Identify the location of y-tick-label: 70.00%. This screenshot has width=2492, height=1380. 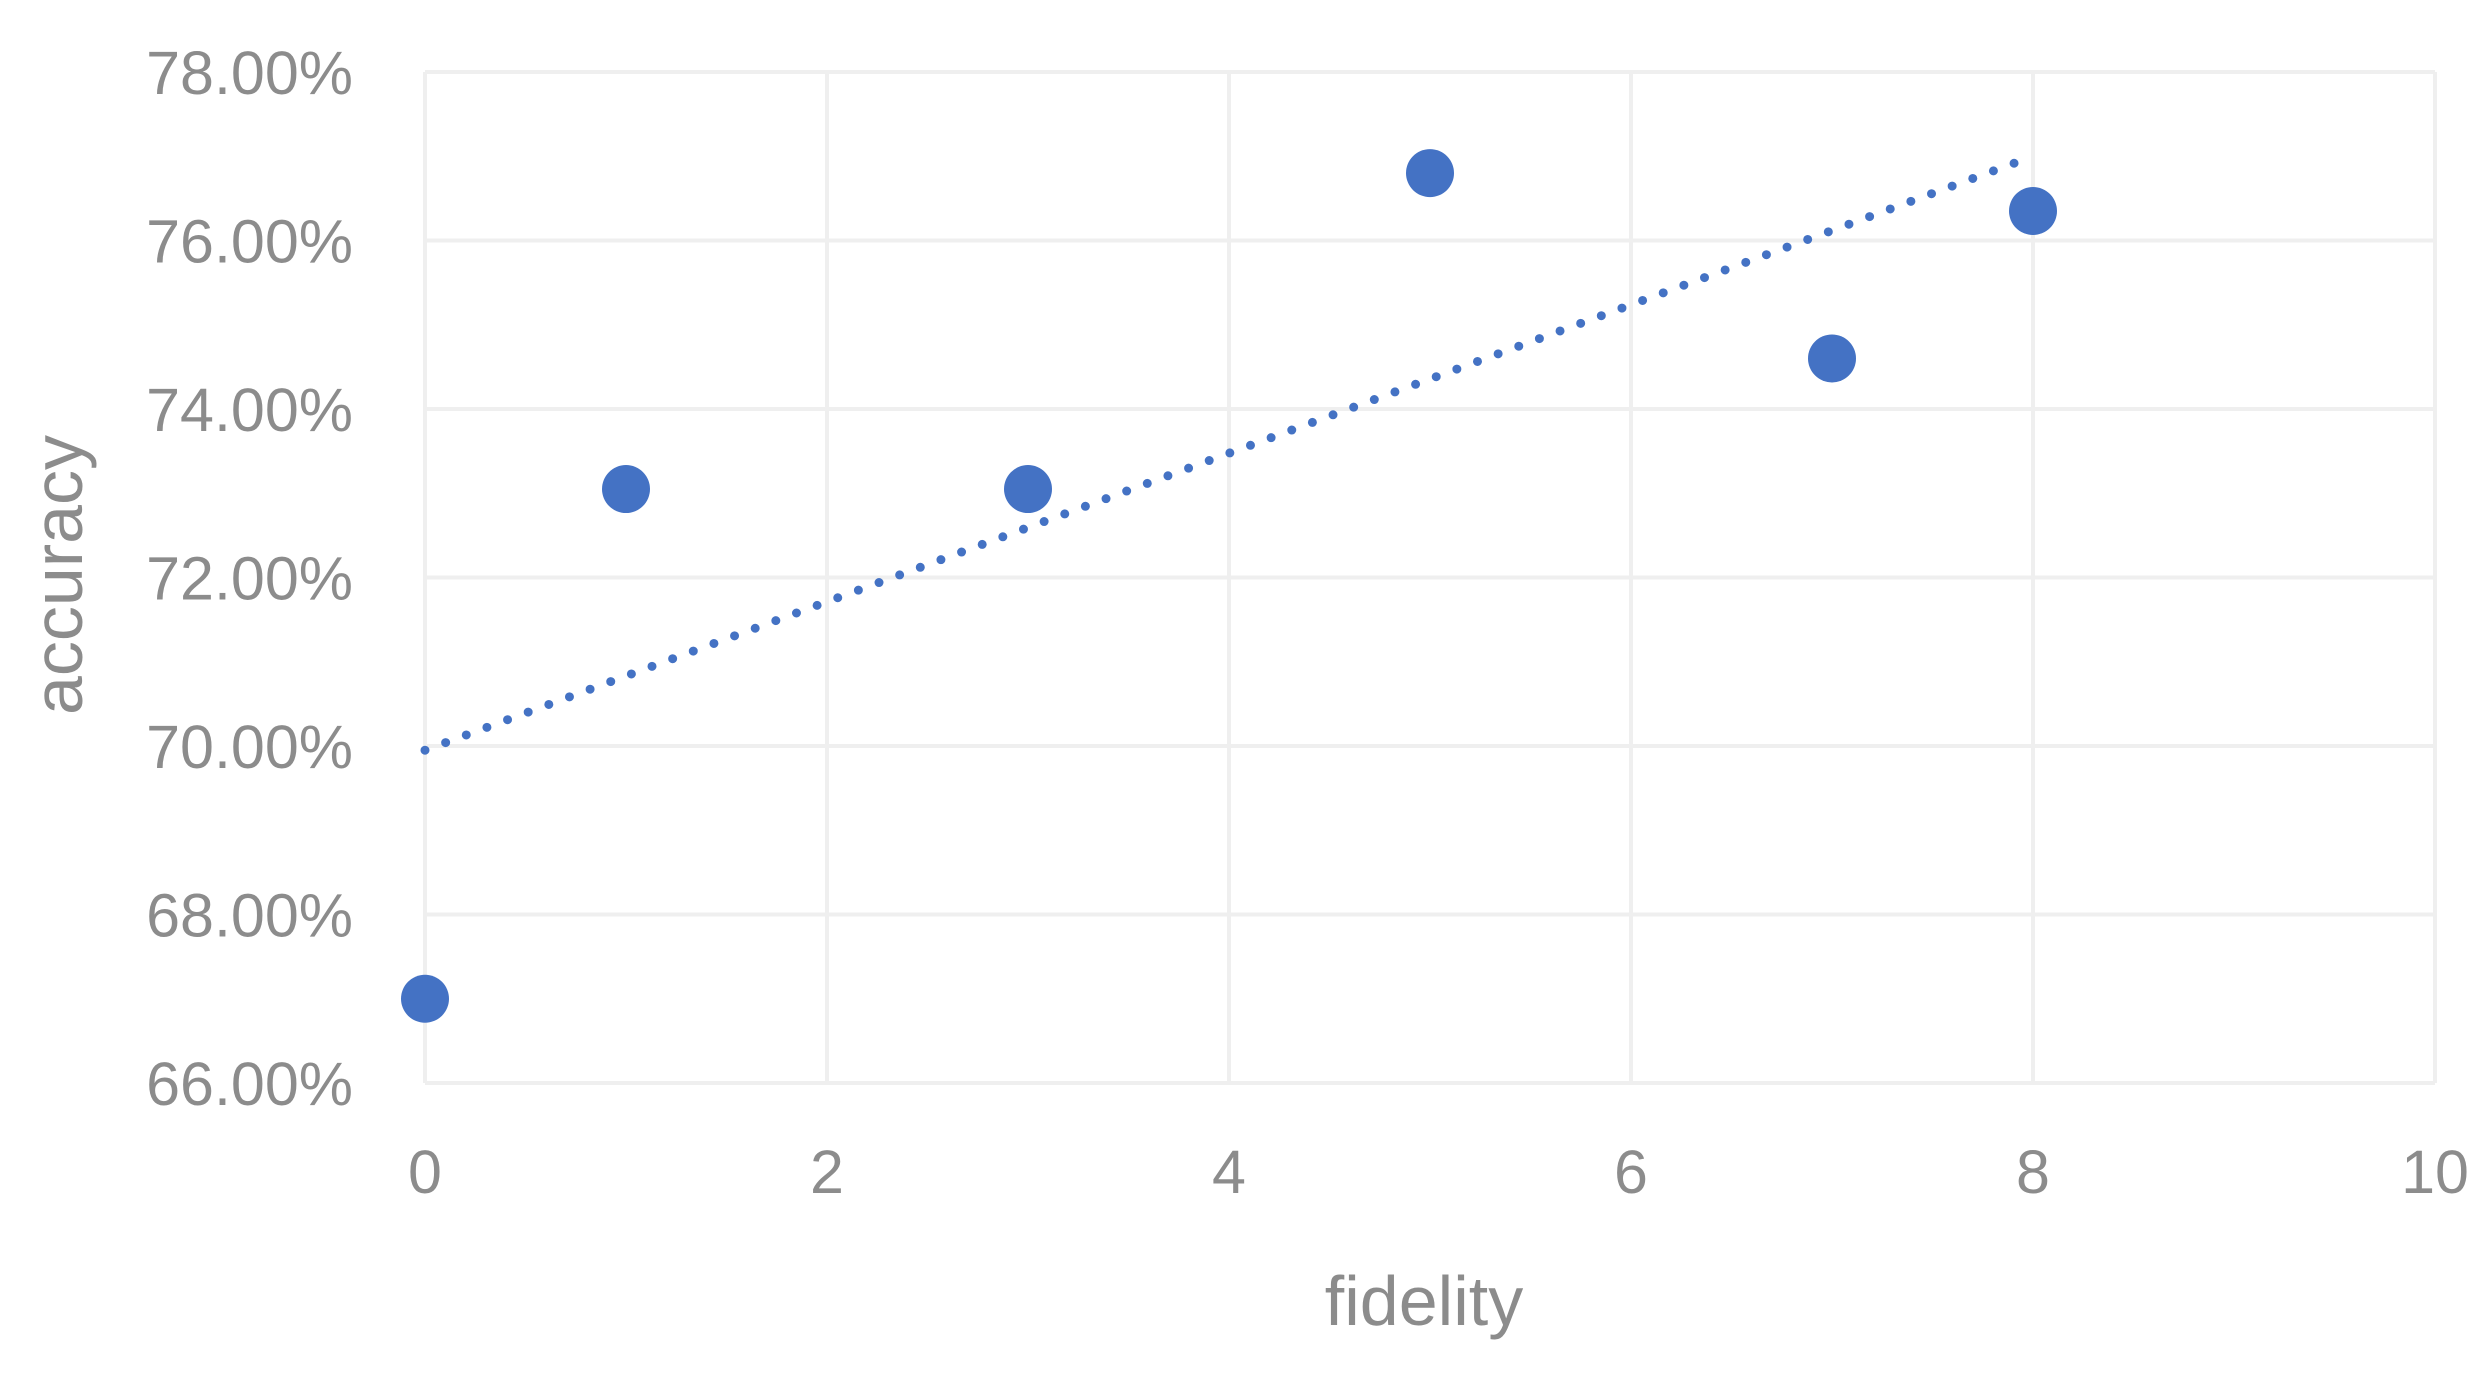
(249, 747).